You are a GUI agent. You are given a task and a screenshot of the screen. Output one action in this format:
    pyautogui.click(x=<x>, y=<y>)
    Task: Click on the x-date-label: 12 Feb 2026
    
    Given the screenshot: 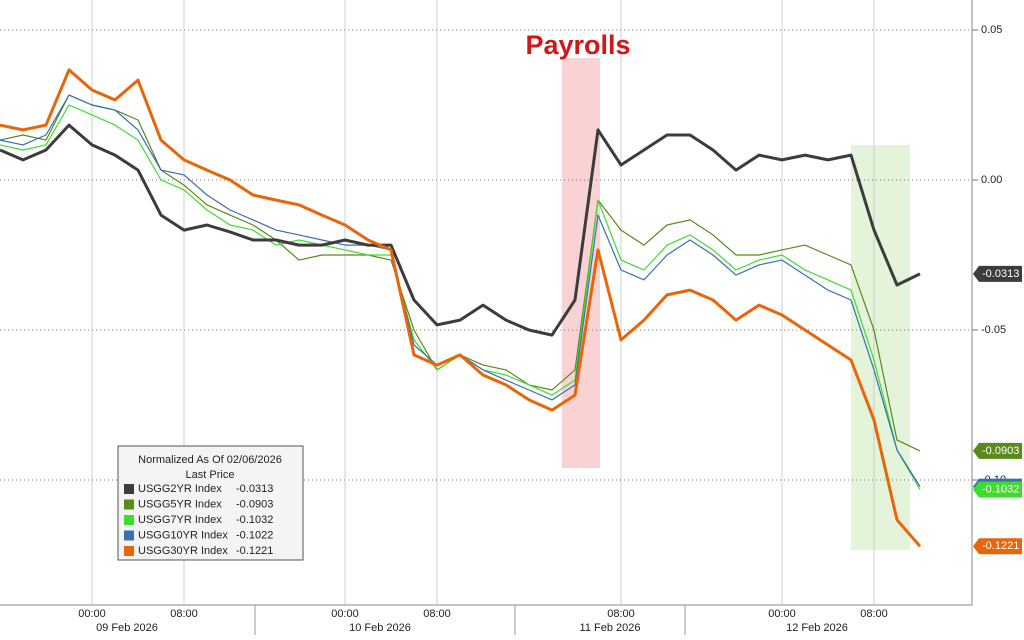 What is the action you would take?
    pyautogui.click(x=817, y=628)
    